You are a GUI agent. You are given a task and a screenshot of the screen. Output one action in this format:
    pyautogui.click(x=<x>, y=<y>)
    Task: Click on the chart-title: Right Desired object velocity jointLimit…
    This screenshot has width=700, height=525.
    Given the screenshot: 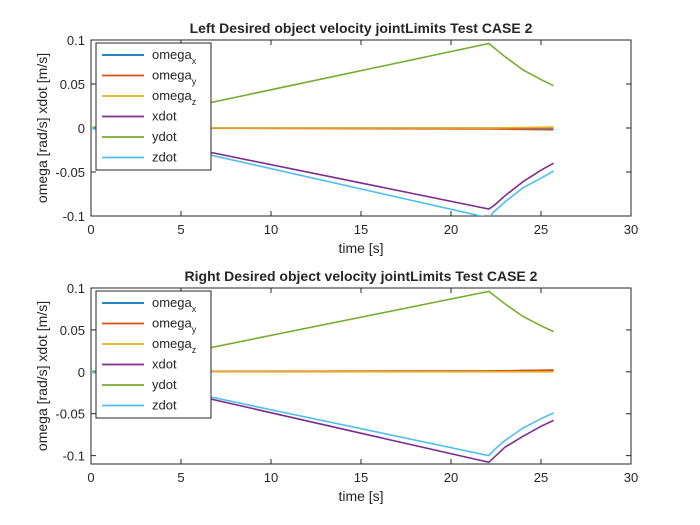 What is the action you would take?
    pyautogui.click(x=361, y=276)
    